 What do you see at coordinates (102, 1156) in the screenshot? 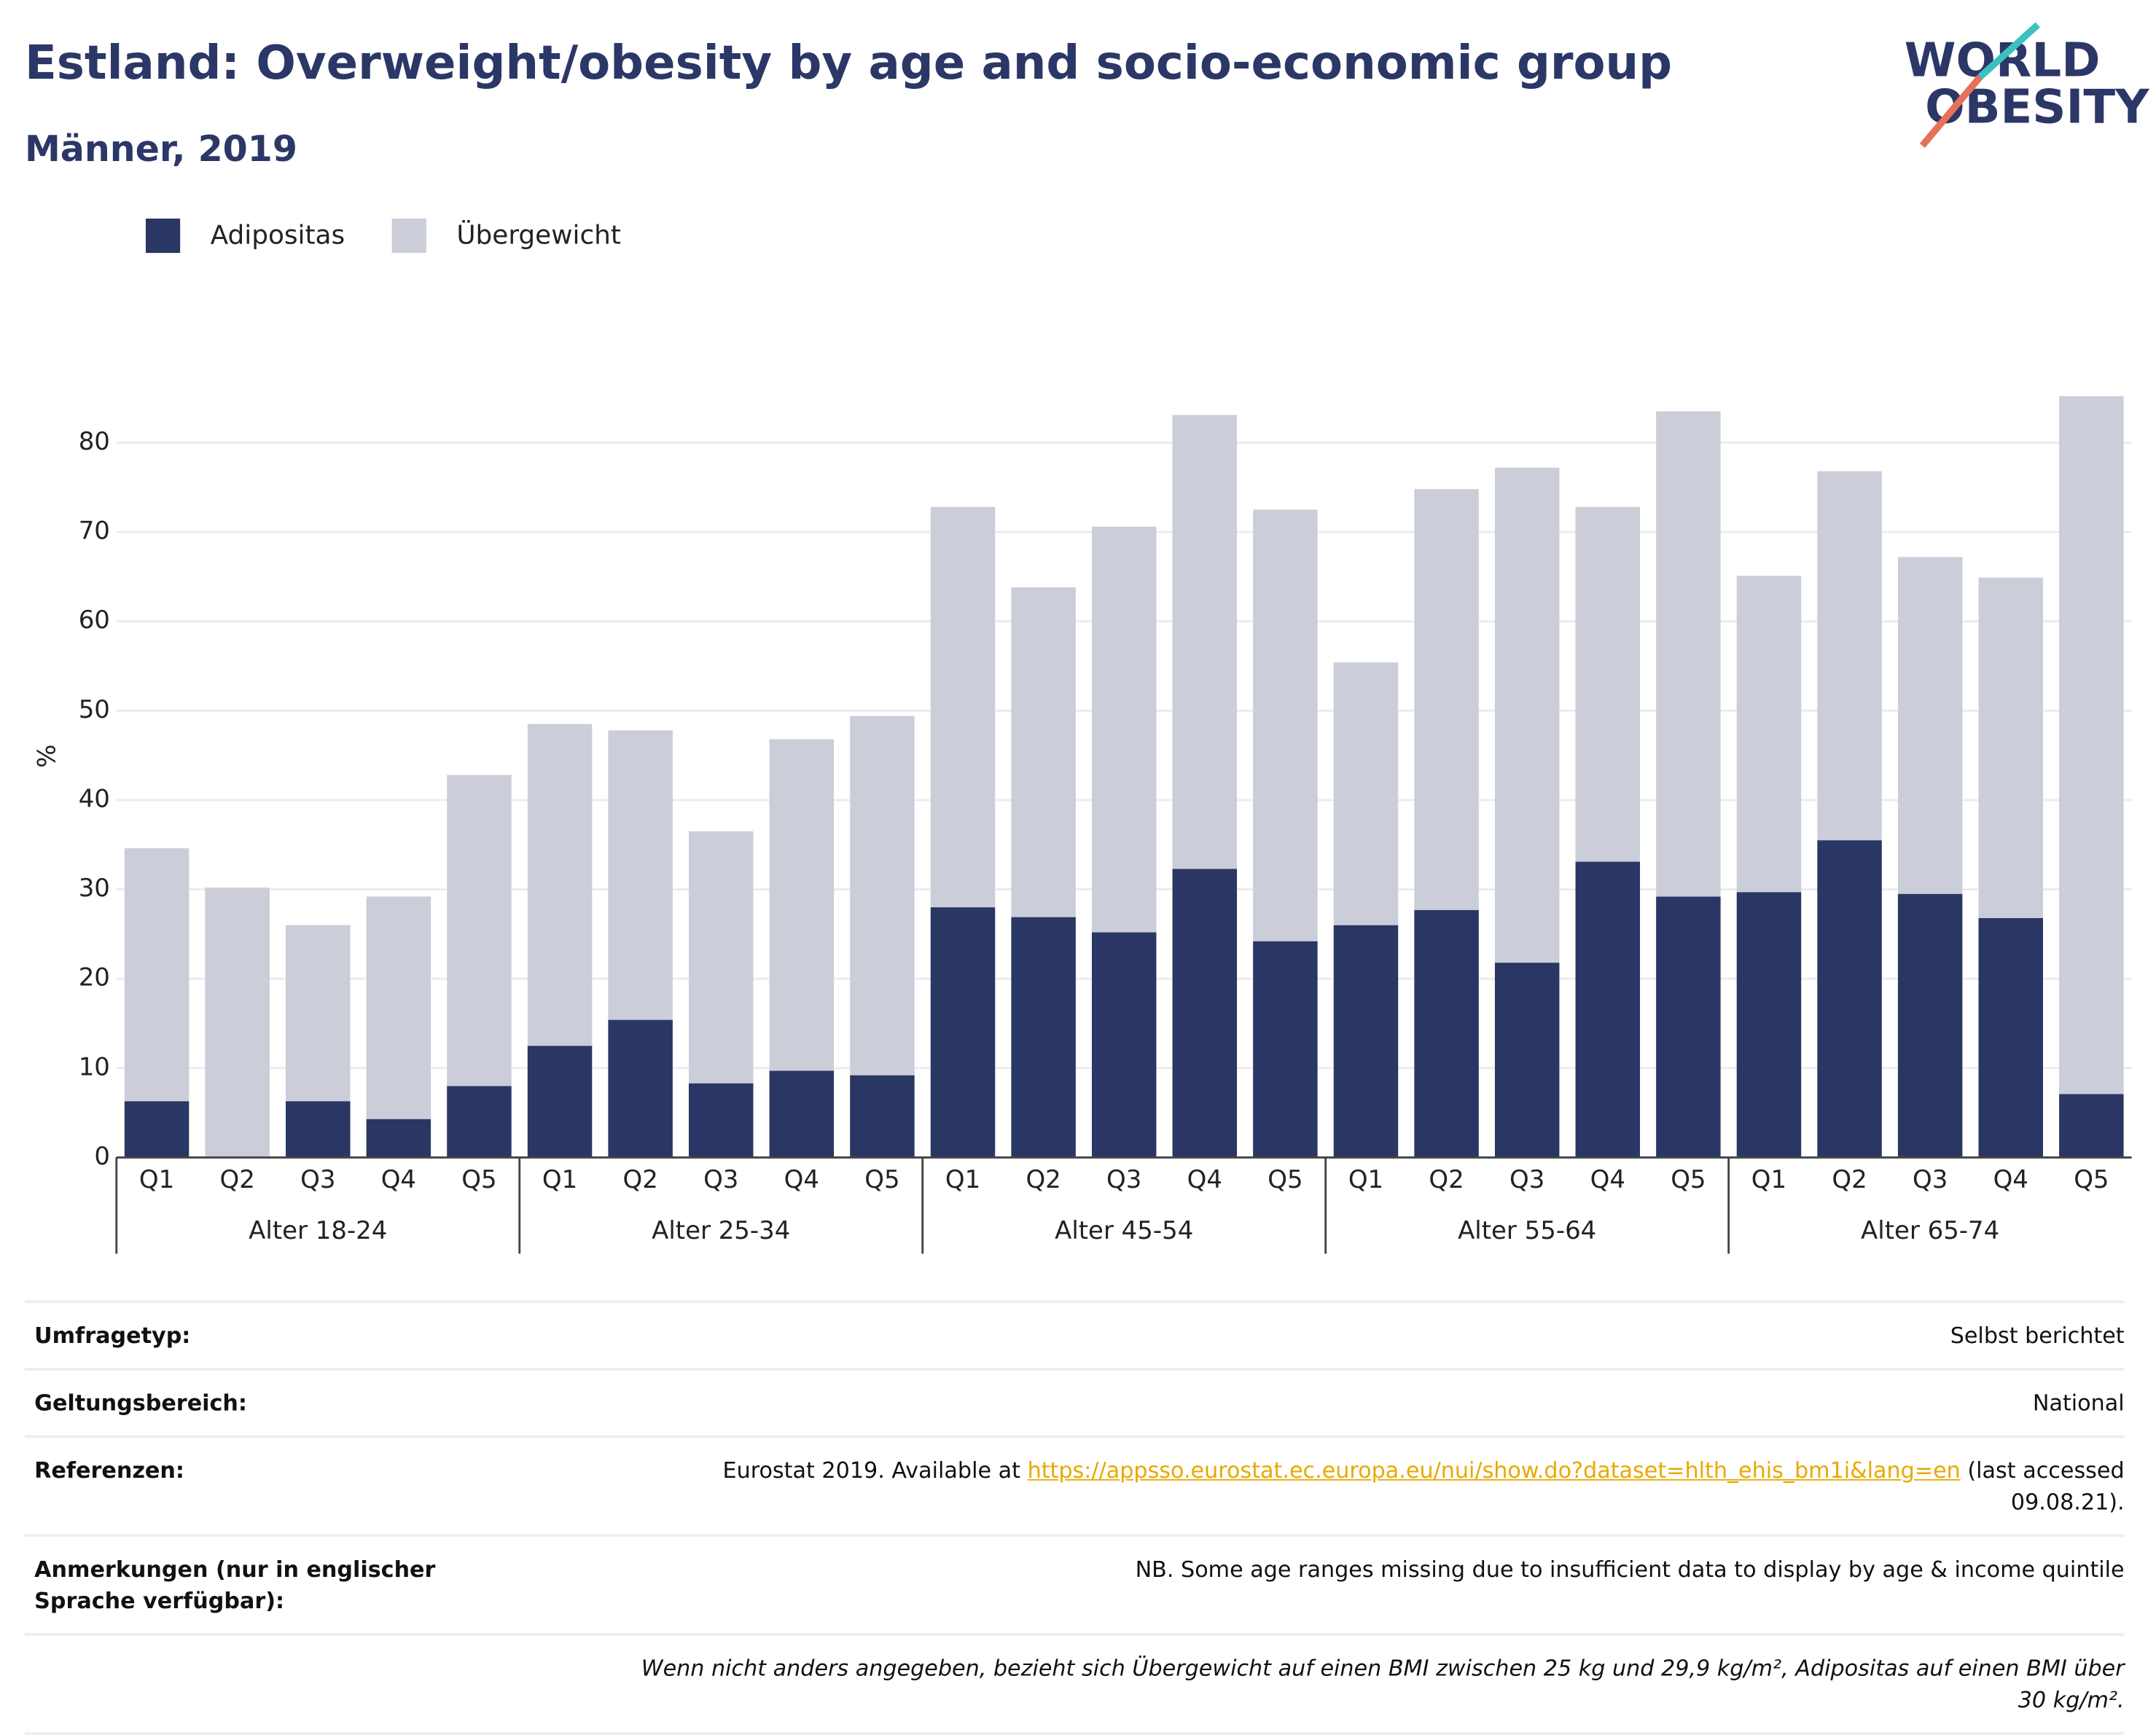
I see `y-tick-label: 0` at bounding box center [102, 1156].